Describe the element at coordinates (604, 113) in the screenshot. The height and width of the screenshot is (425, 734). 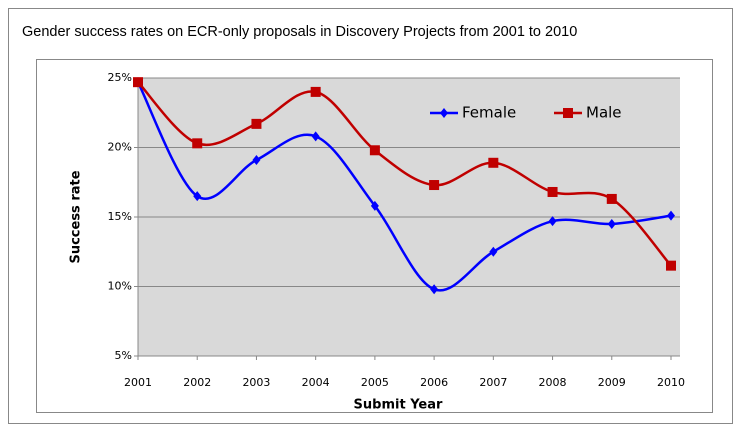
I see `legend-label: Male` at that location.